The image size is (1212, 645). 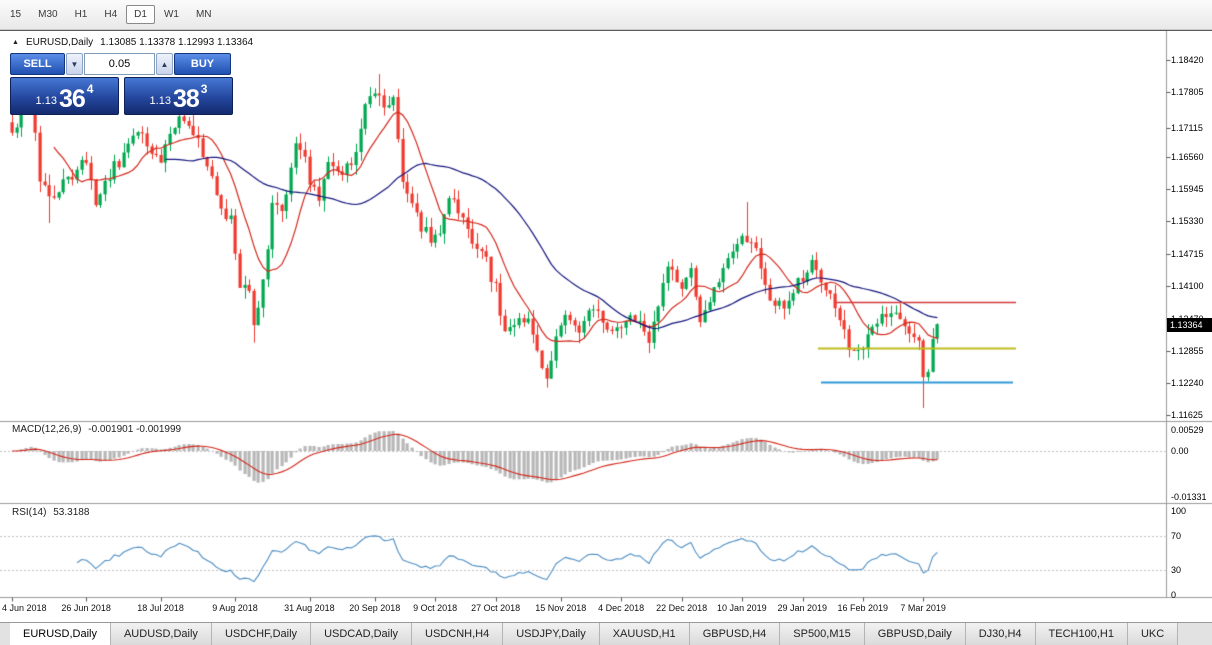 I want to click on chevron-up-icon: ▲, so click(x=164, y=64).